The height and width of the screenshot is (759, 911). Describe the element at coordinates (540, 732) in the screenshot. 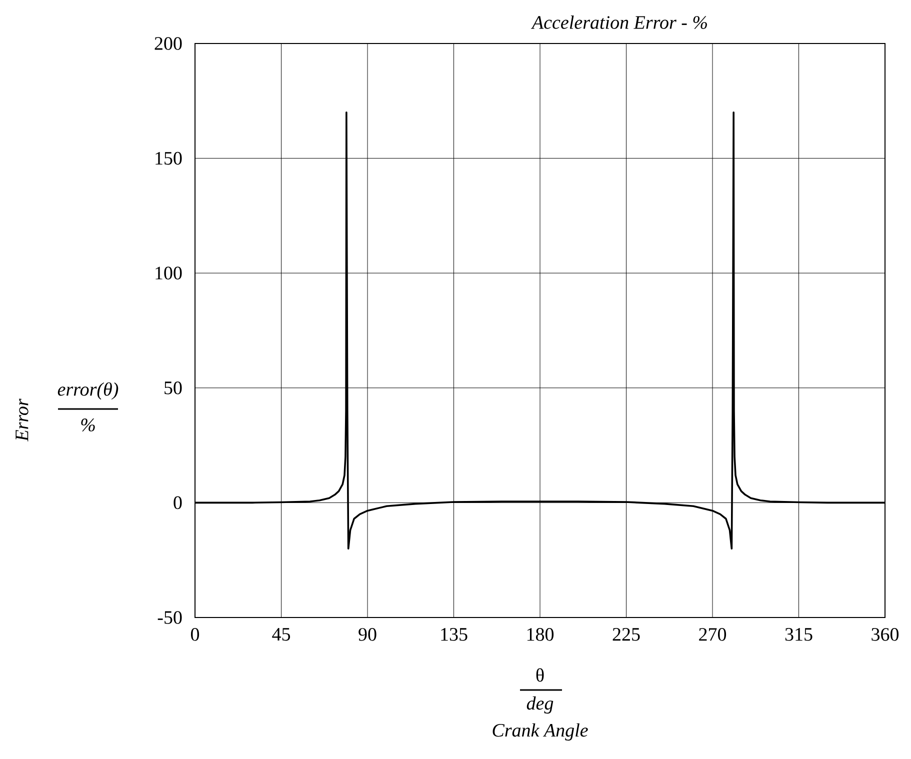

I see `x-axis-title: Crank Angle` at that location.